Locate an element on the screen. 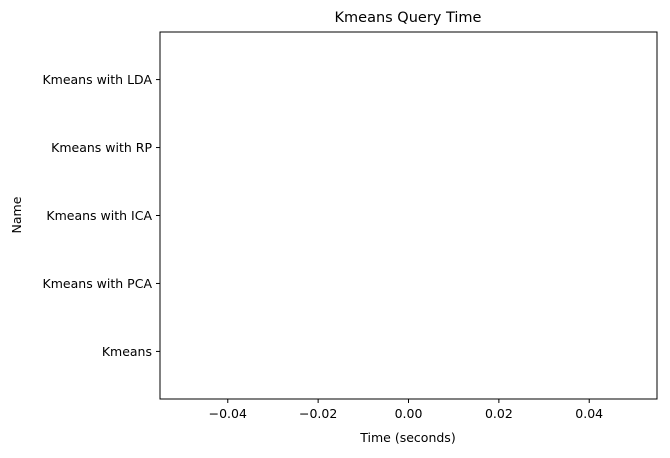  y-tick-label: Kmeans with ICA is located at coordinates (99, 215).